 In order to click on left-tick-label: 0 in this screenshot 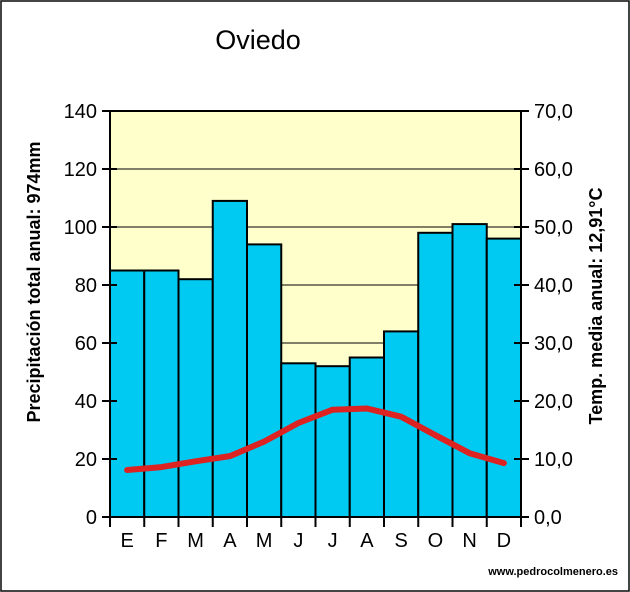, I will do `click(91, 518)`.